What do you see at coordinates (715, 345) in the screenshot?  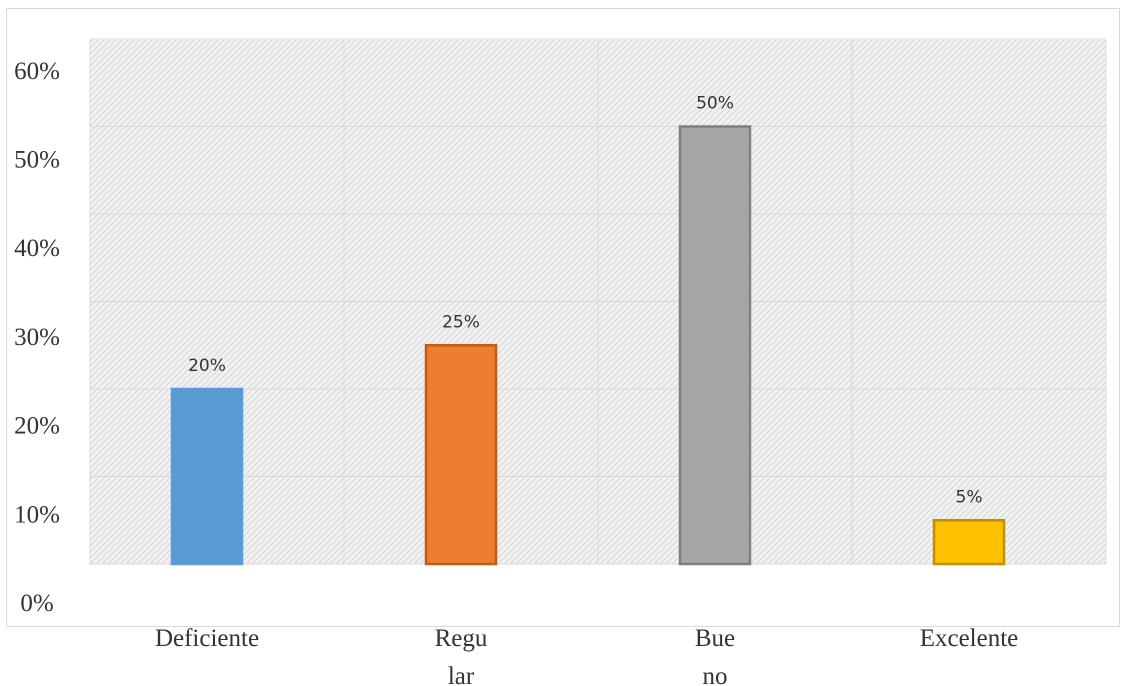 I see `bar-bueno` at bounding box center [715, 345].